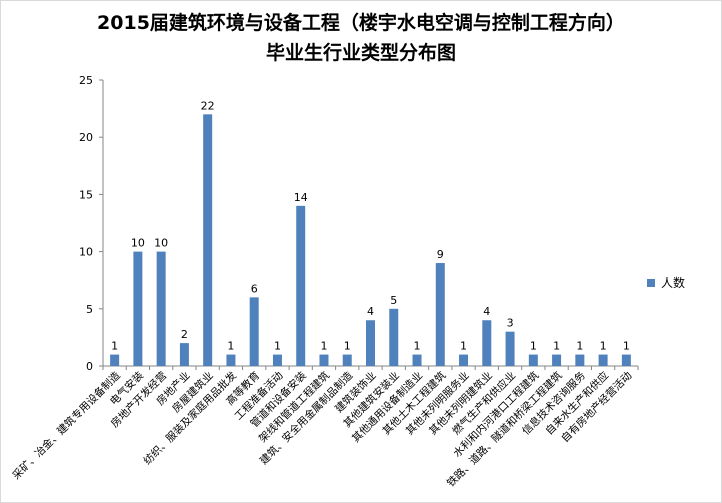  I want to click on bar-value-label: 5, so click(393, 300).